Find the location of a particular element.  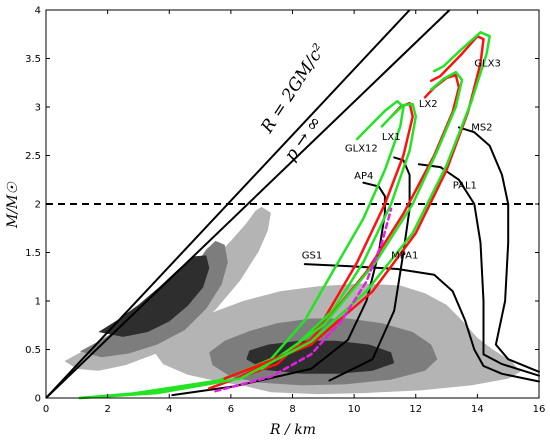

curve-label-lx1: LX1 is located at coordinates (391, 137).